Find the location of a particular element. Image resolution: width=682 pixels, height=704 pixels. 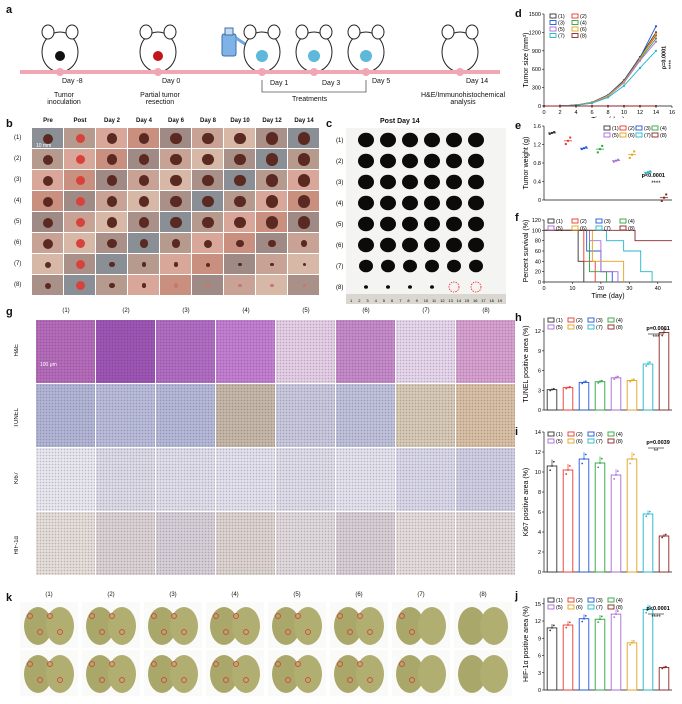

y-tick-label: 12 is located at coordinates (538, 332).